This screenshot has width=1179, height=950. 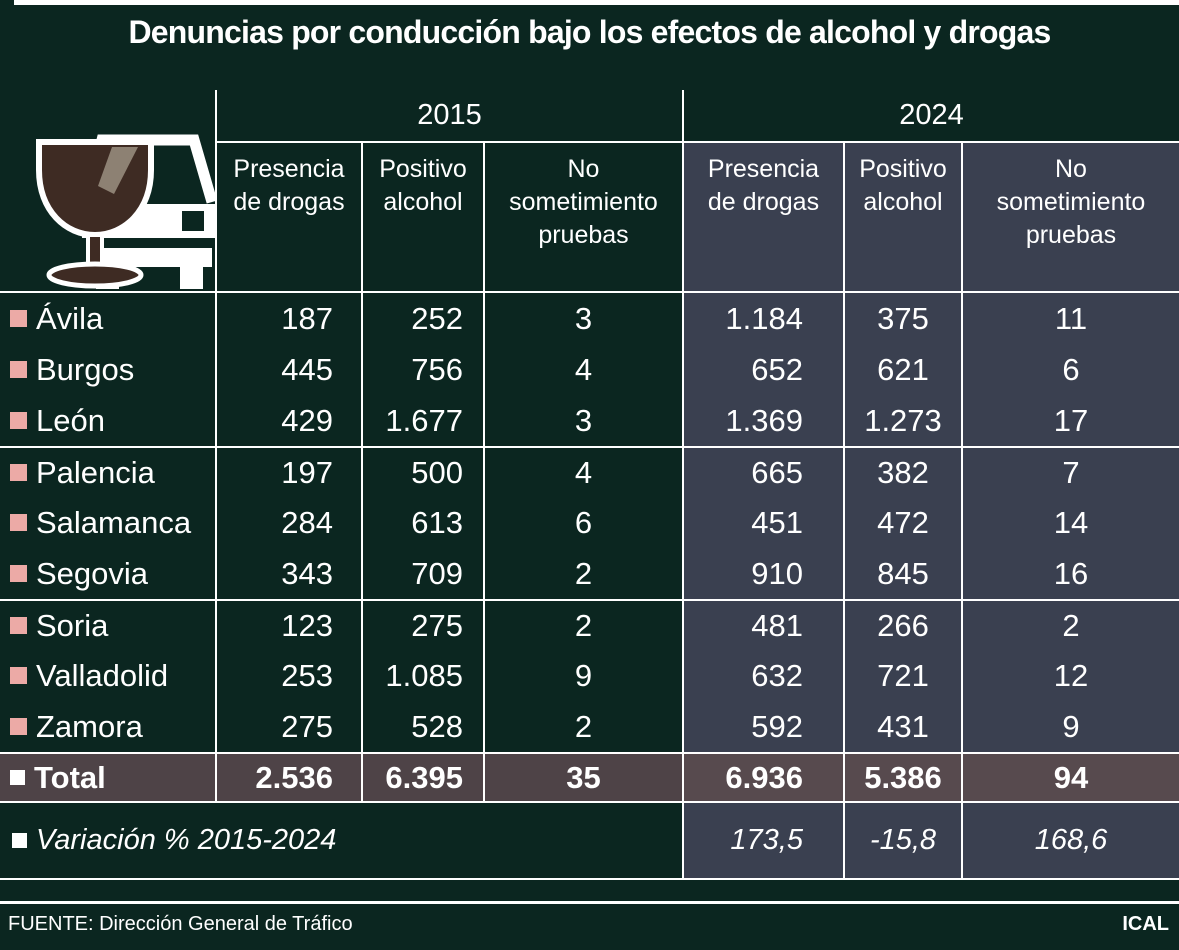 I want to click on value-2024-positivo: 721, so click(x=902, y=675).